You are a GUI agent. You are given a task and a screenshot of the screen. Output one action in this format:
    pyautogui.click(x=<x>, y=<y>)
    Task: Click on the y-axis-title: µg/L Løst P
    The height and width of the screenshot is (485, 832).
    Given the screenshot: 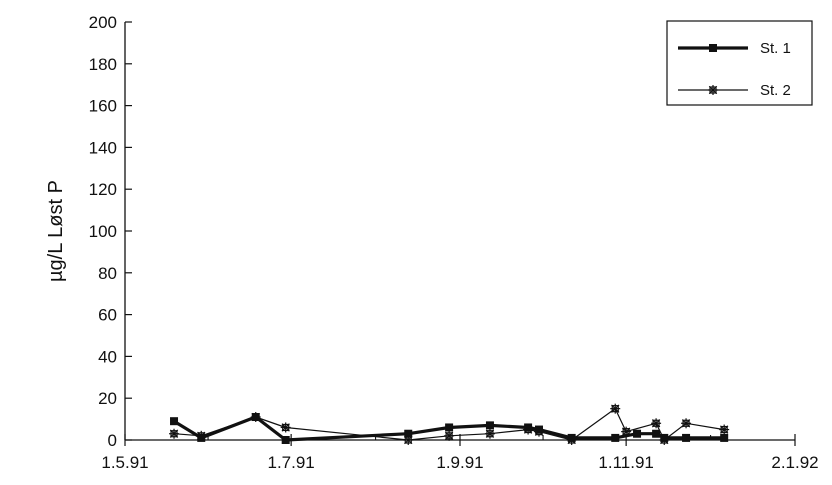 What is the action you would take?
    pyautogui.click(x=56, y=231)
    